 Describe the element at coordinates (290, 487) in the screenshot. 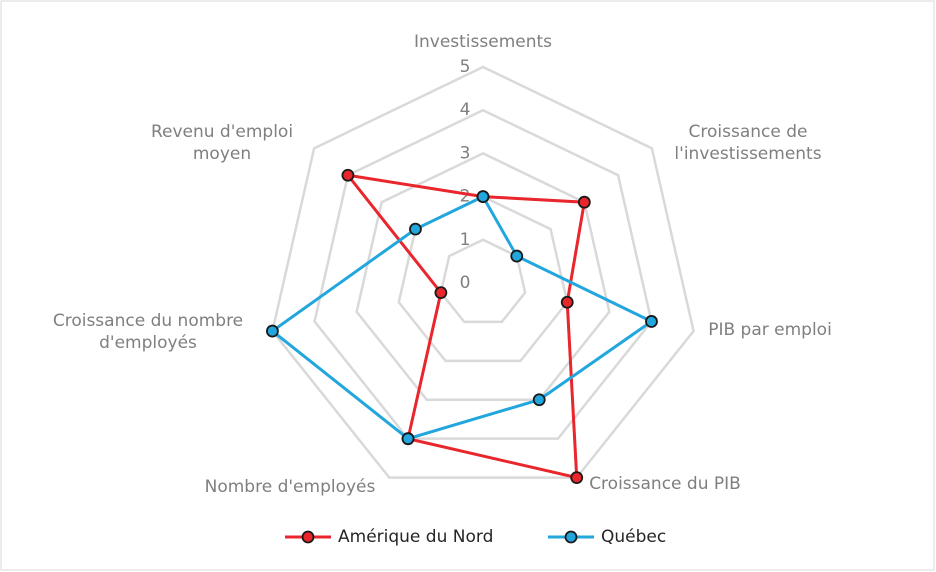

I see `category-label: Nombre d'employés` at that location.